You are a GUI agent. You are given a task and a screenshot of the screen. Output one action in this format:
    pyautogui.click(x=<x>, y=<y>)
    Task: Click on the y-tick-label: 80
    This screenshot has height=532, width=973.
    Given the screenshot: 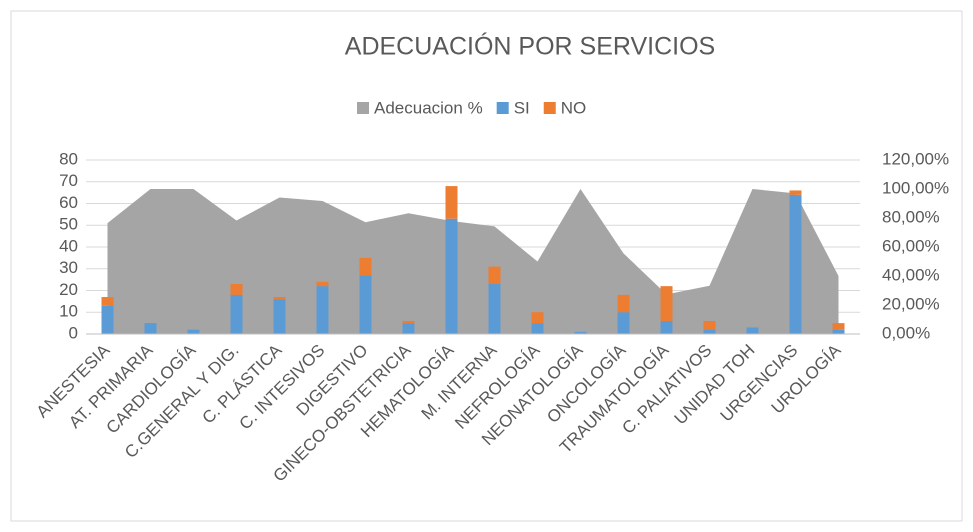 What is the action you would take?
    pyautogui.click(x=68, y=158)
    